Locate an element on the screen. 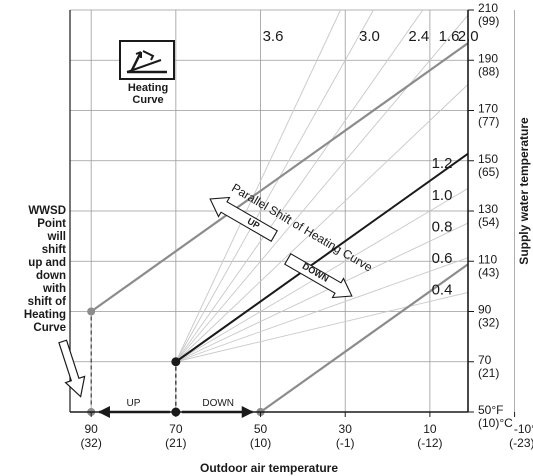 The height and width of the screenshot is (476, 533). x-tick-label-f: 10 is located at coordinates (430, 429).